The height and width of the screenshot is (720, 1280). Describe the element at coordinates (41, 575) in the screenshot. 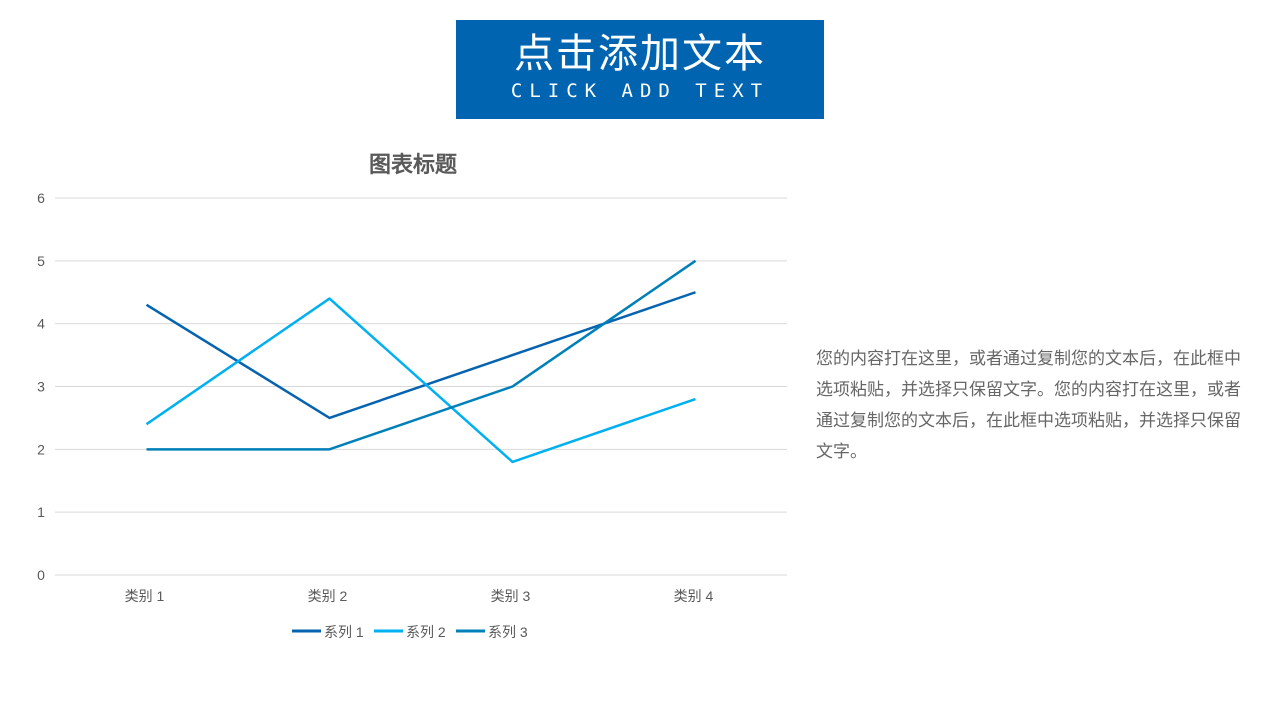

I see `y-tick-label: 0` at that location.